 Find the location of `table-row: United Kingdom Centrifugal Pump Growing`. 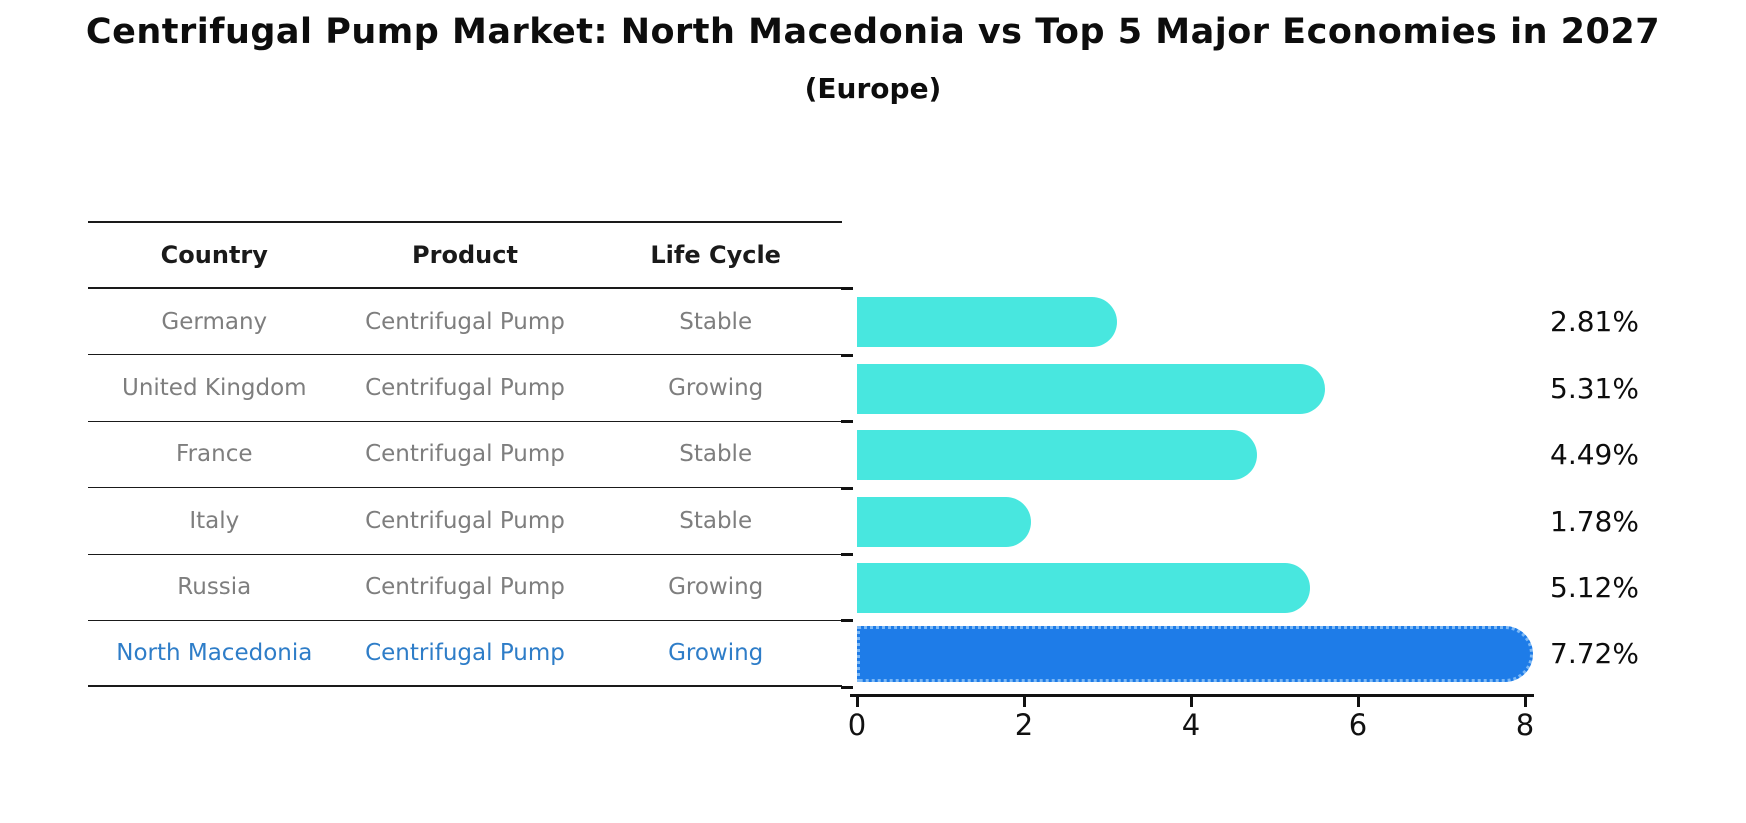

table-row: United Kingdom Centrifugal Pump Growing is located at coordinates (465, 388).